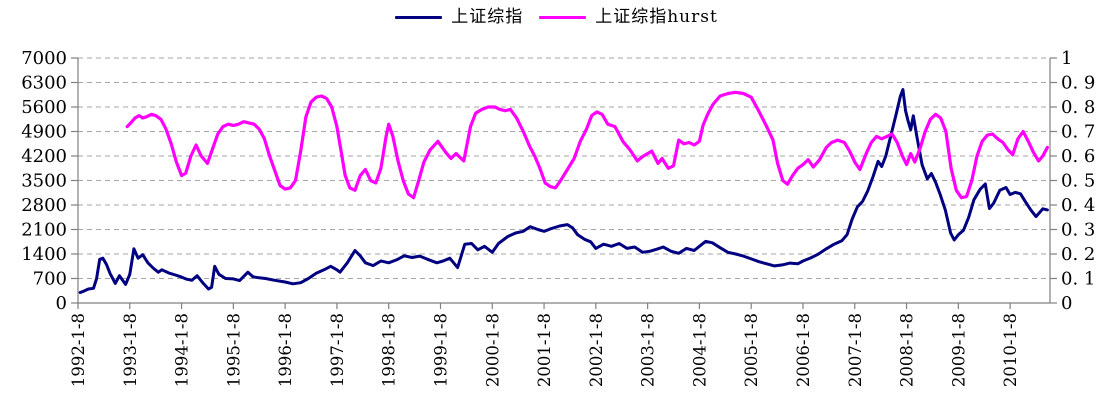  Describe the element at coordinates (440, 350) in the screenshot. I see `x-axis-label: 1999-1-8` at that location.